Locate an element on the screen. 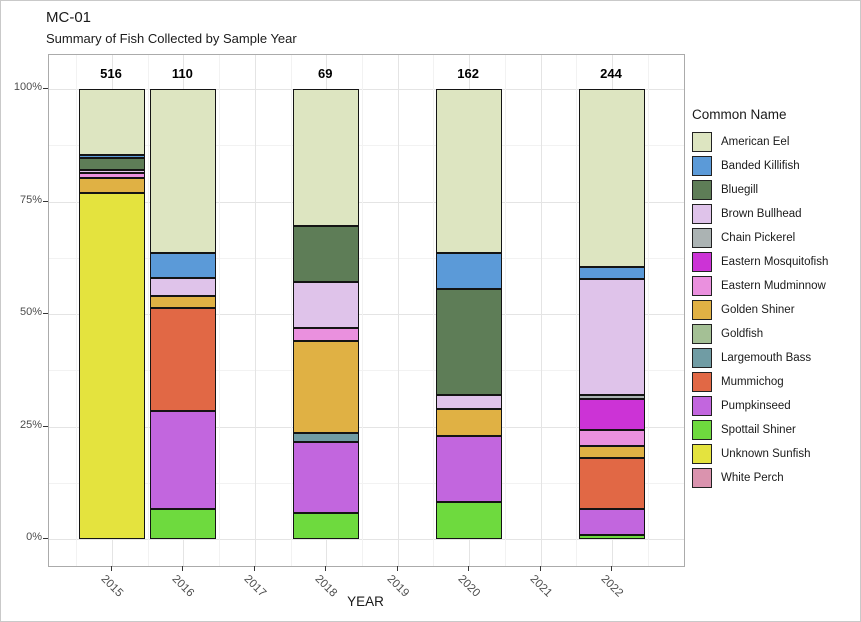 The height and width of the screenshot is (622, 861). legend-item: Pumpkinseed is located at coordinates (760, 406).